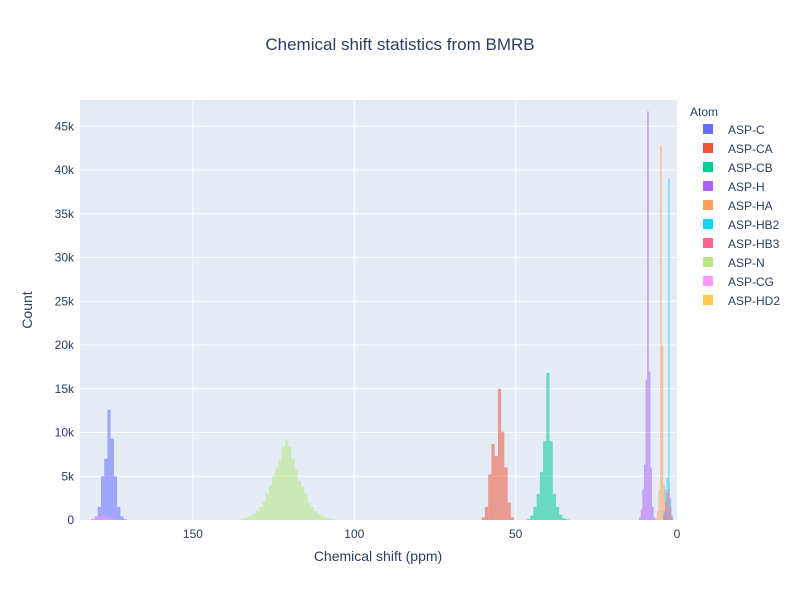 This screenshot has height=600, width=800. I want to click on y-tick-label: 40k, so click(65, 170).